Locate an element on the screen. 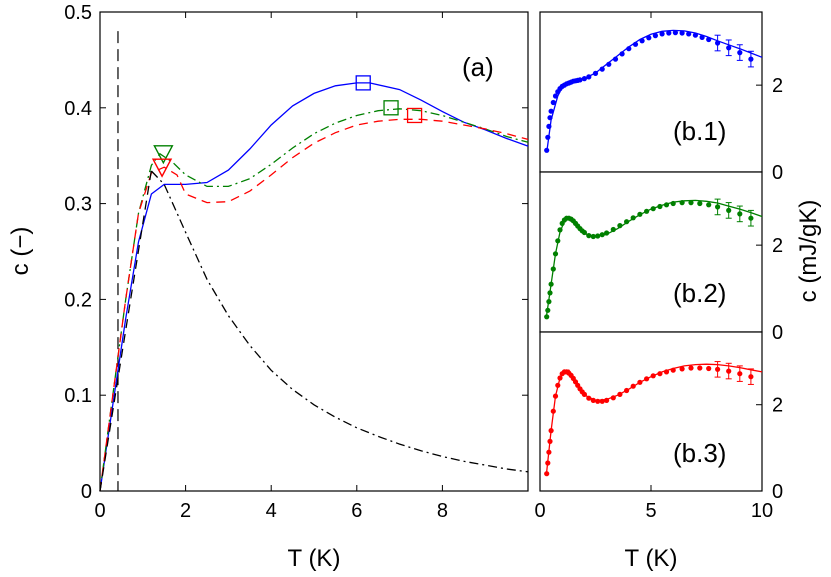  panel-b1-label: (b.1) is located at coordinates (699, 131).